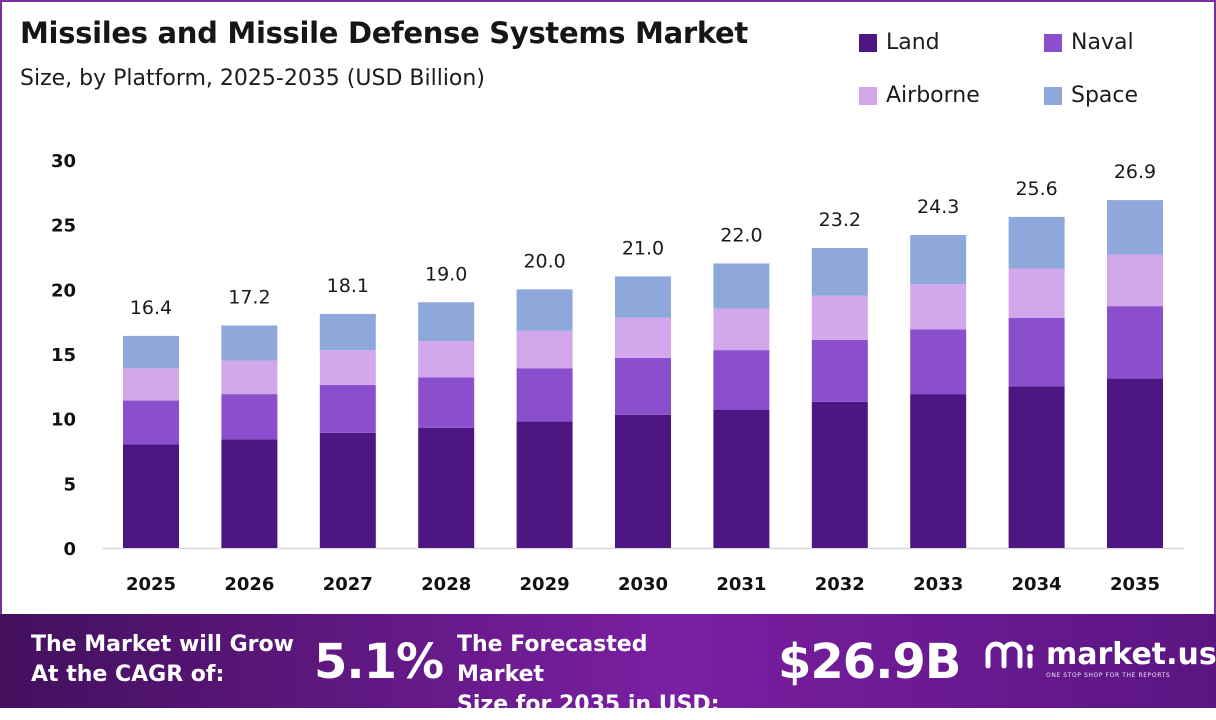 The image size is (1216, 720). I want to click on cagr-caption-line1: The Market will Grow, so click(162, 644).